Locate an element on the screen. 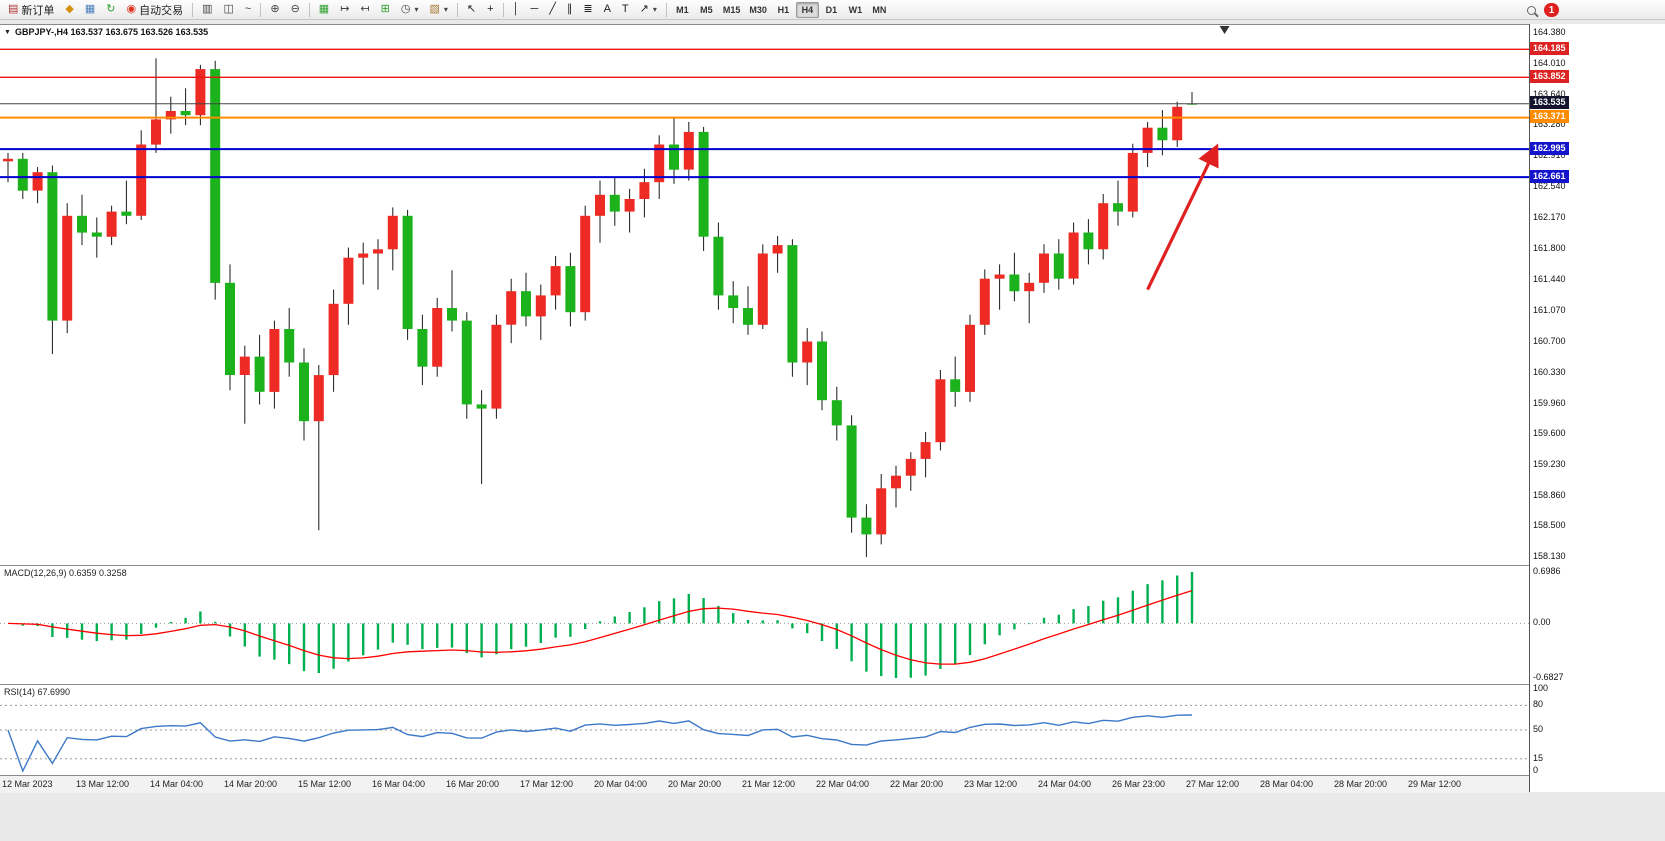 Image resolution: width=1665 pixels, height=841 pixels. one-click-trading-toggle-icon: ▼ is located at coordinates (7, 32).